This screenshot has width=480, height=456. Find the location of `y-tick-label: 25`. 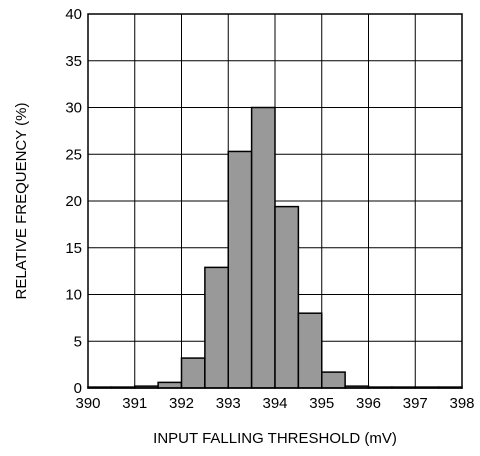

y-tick-label: 25 is located at coordinates (73, 154).